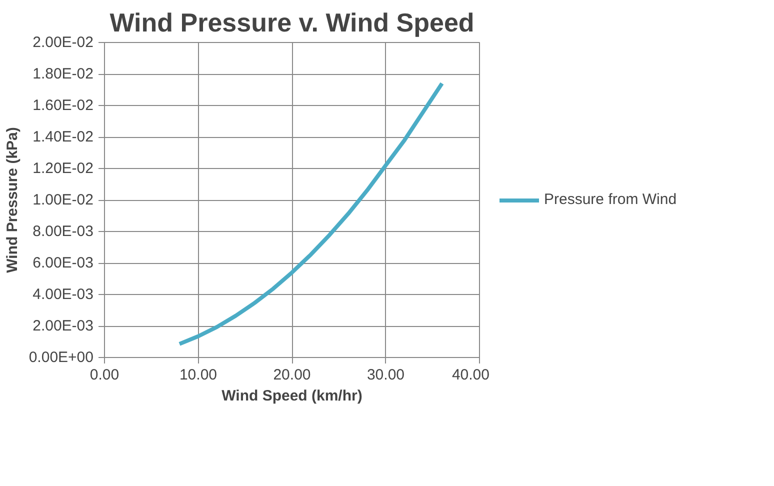 The height and width of the screenshot is (486, 774). Describe the element at coordinates (63, 74) in the screenshot. I see `y-tick-label: 1.80E-02` at that location.